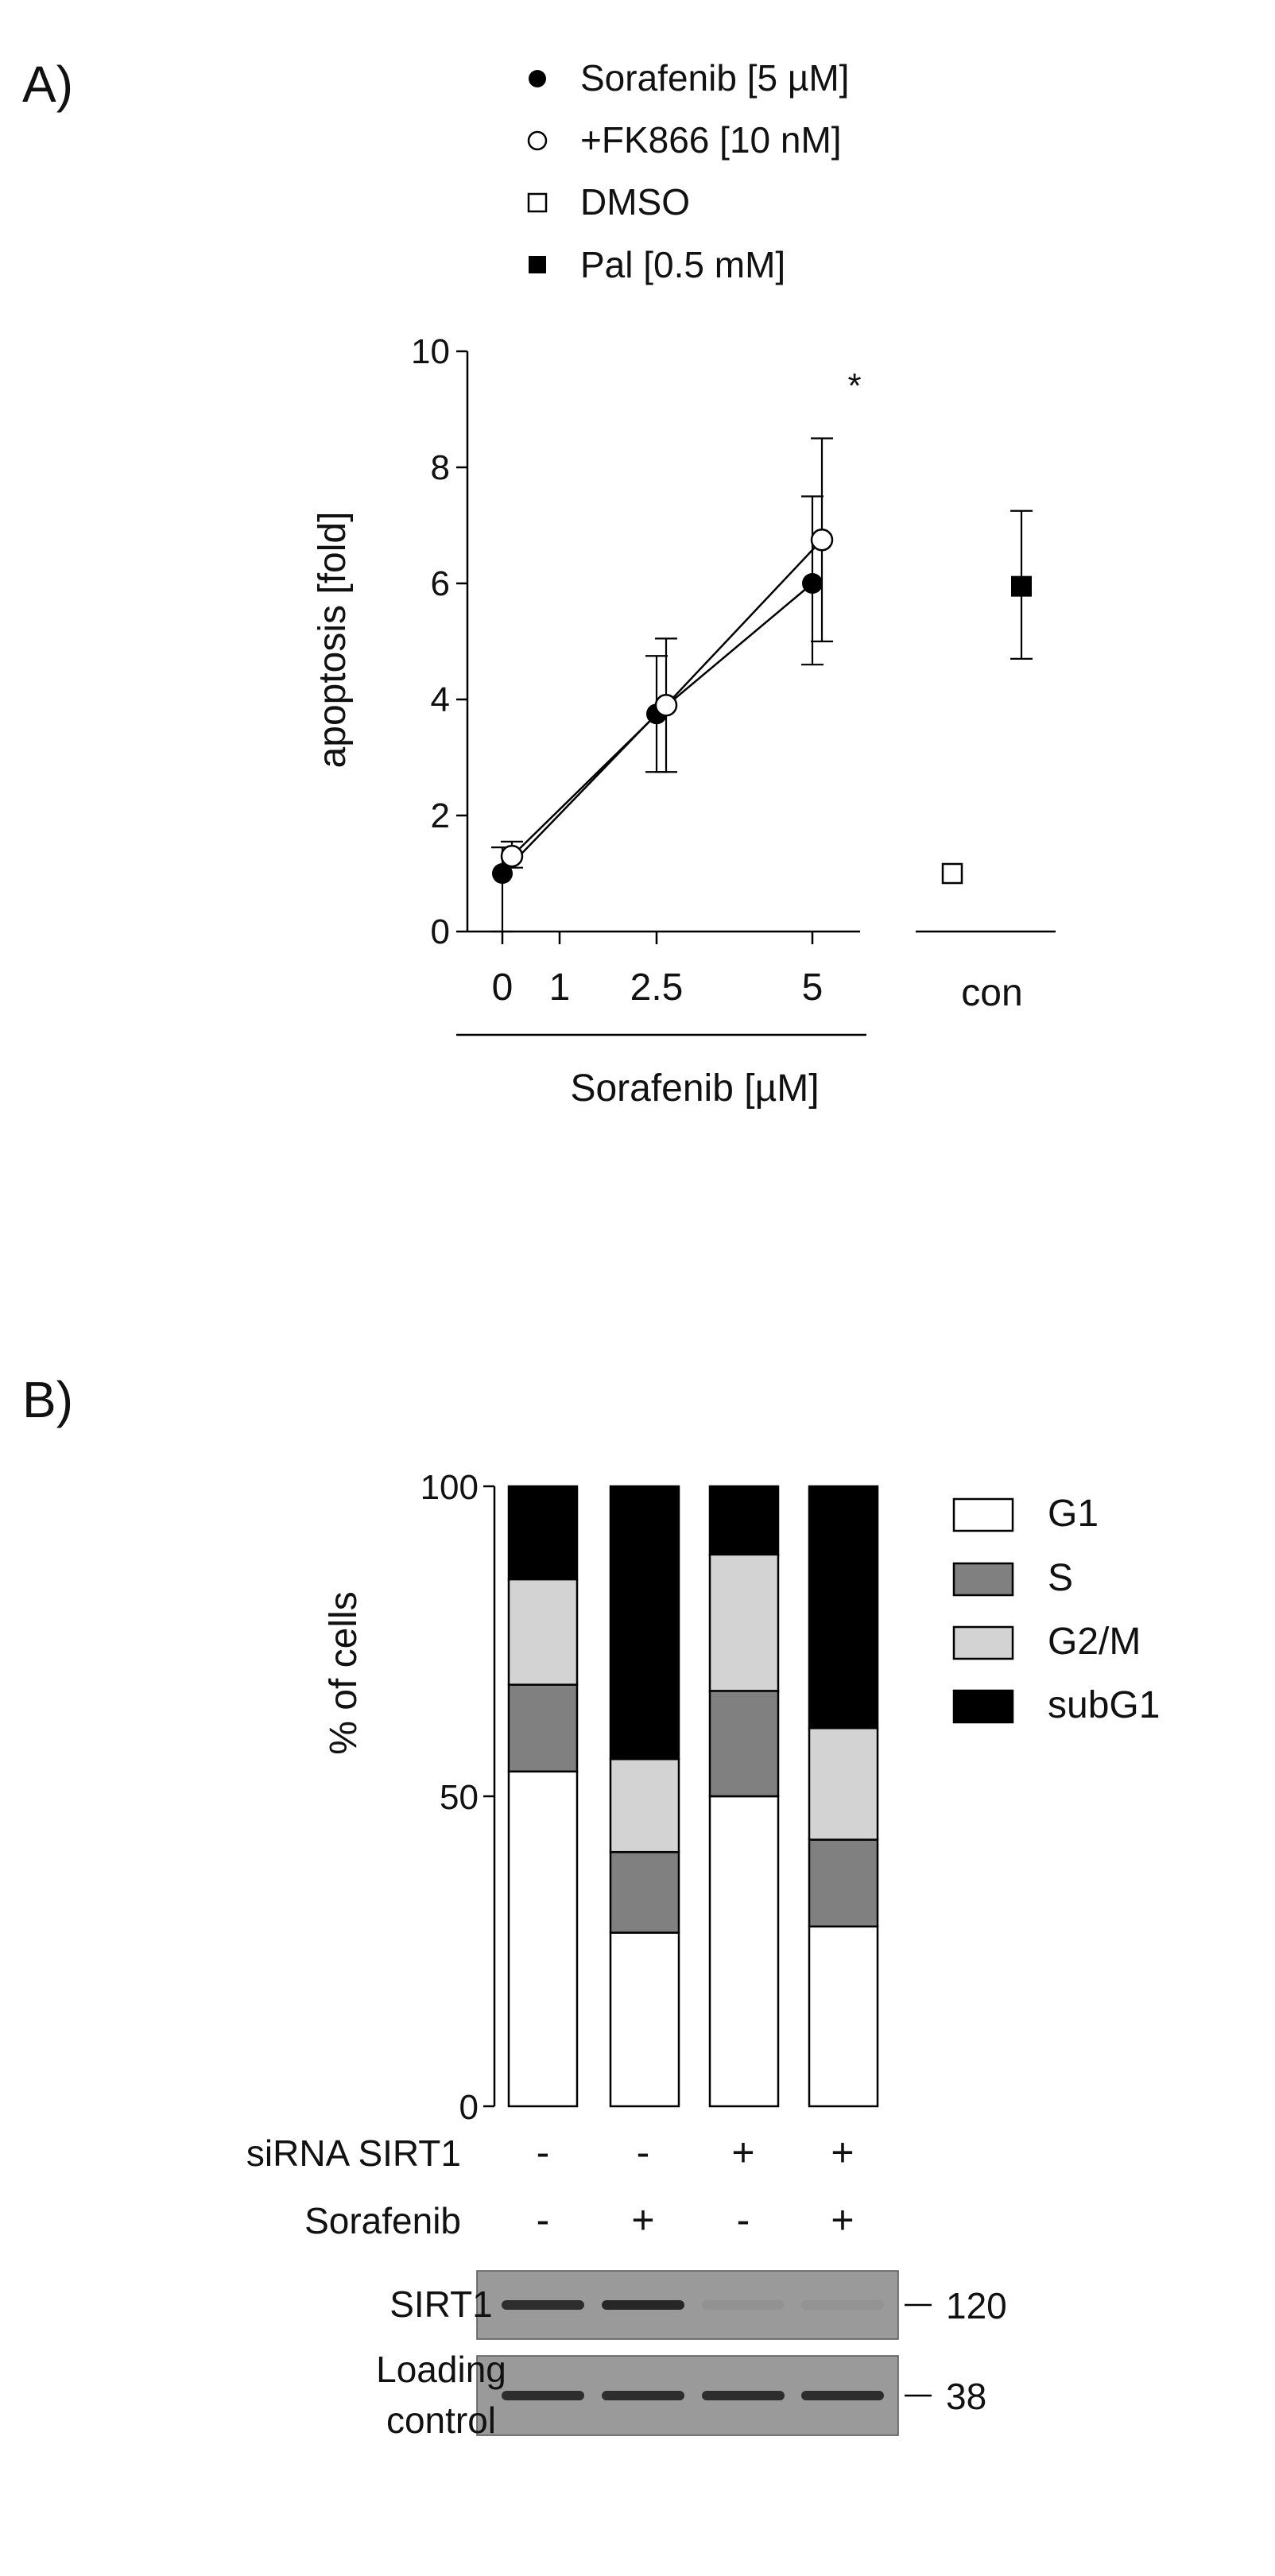  What do you see at coordinates (1060, 1578) in the screenshot?
I see `legend-label-s: S` at bounding box center [1060, 1578].